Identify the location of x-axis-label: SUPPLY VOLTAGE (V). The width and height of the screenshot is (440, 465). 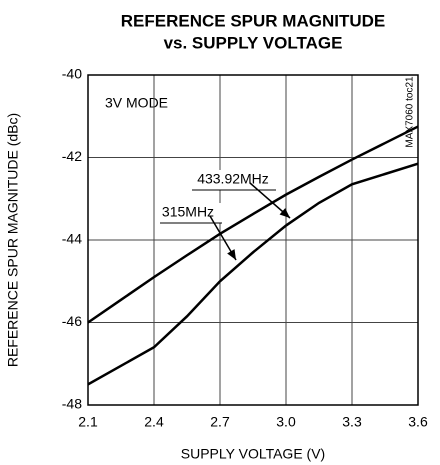
(253, 454).